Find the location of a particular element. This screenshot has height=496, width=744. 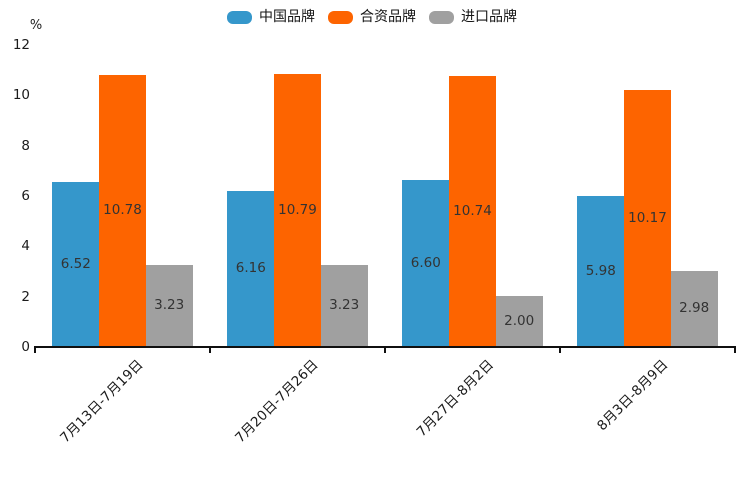

bar-value-label-china-brand: 5.98 is located at coordinates (600, 270).